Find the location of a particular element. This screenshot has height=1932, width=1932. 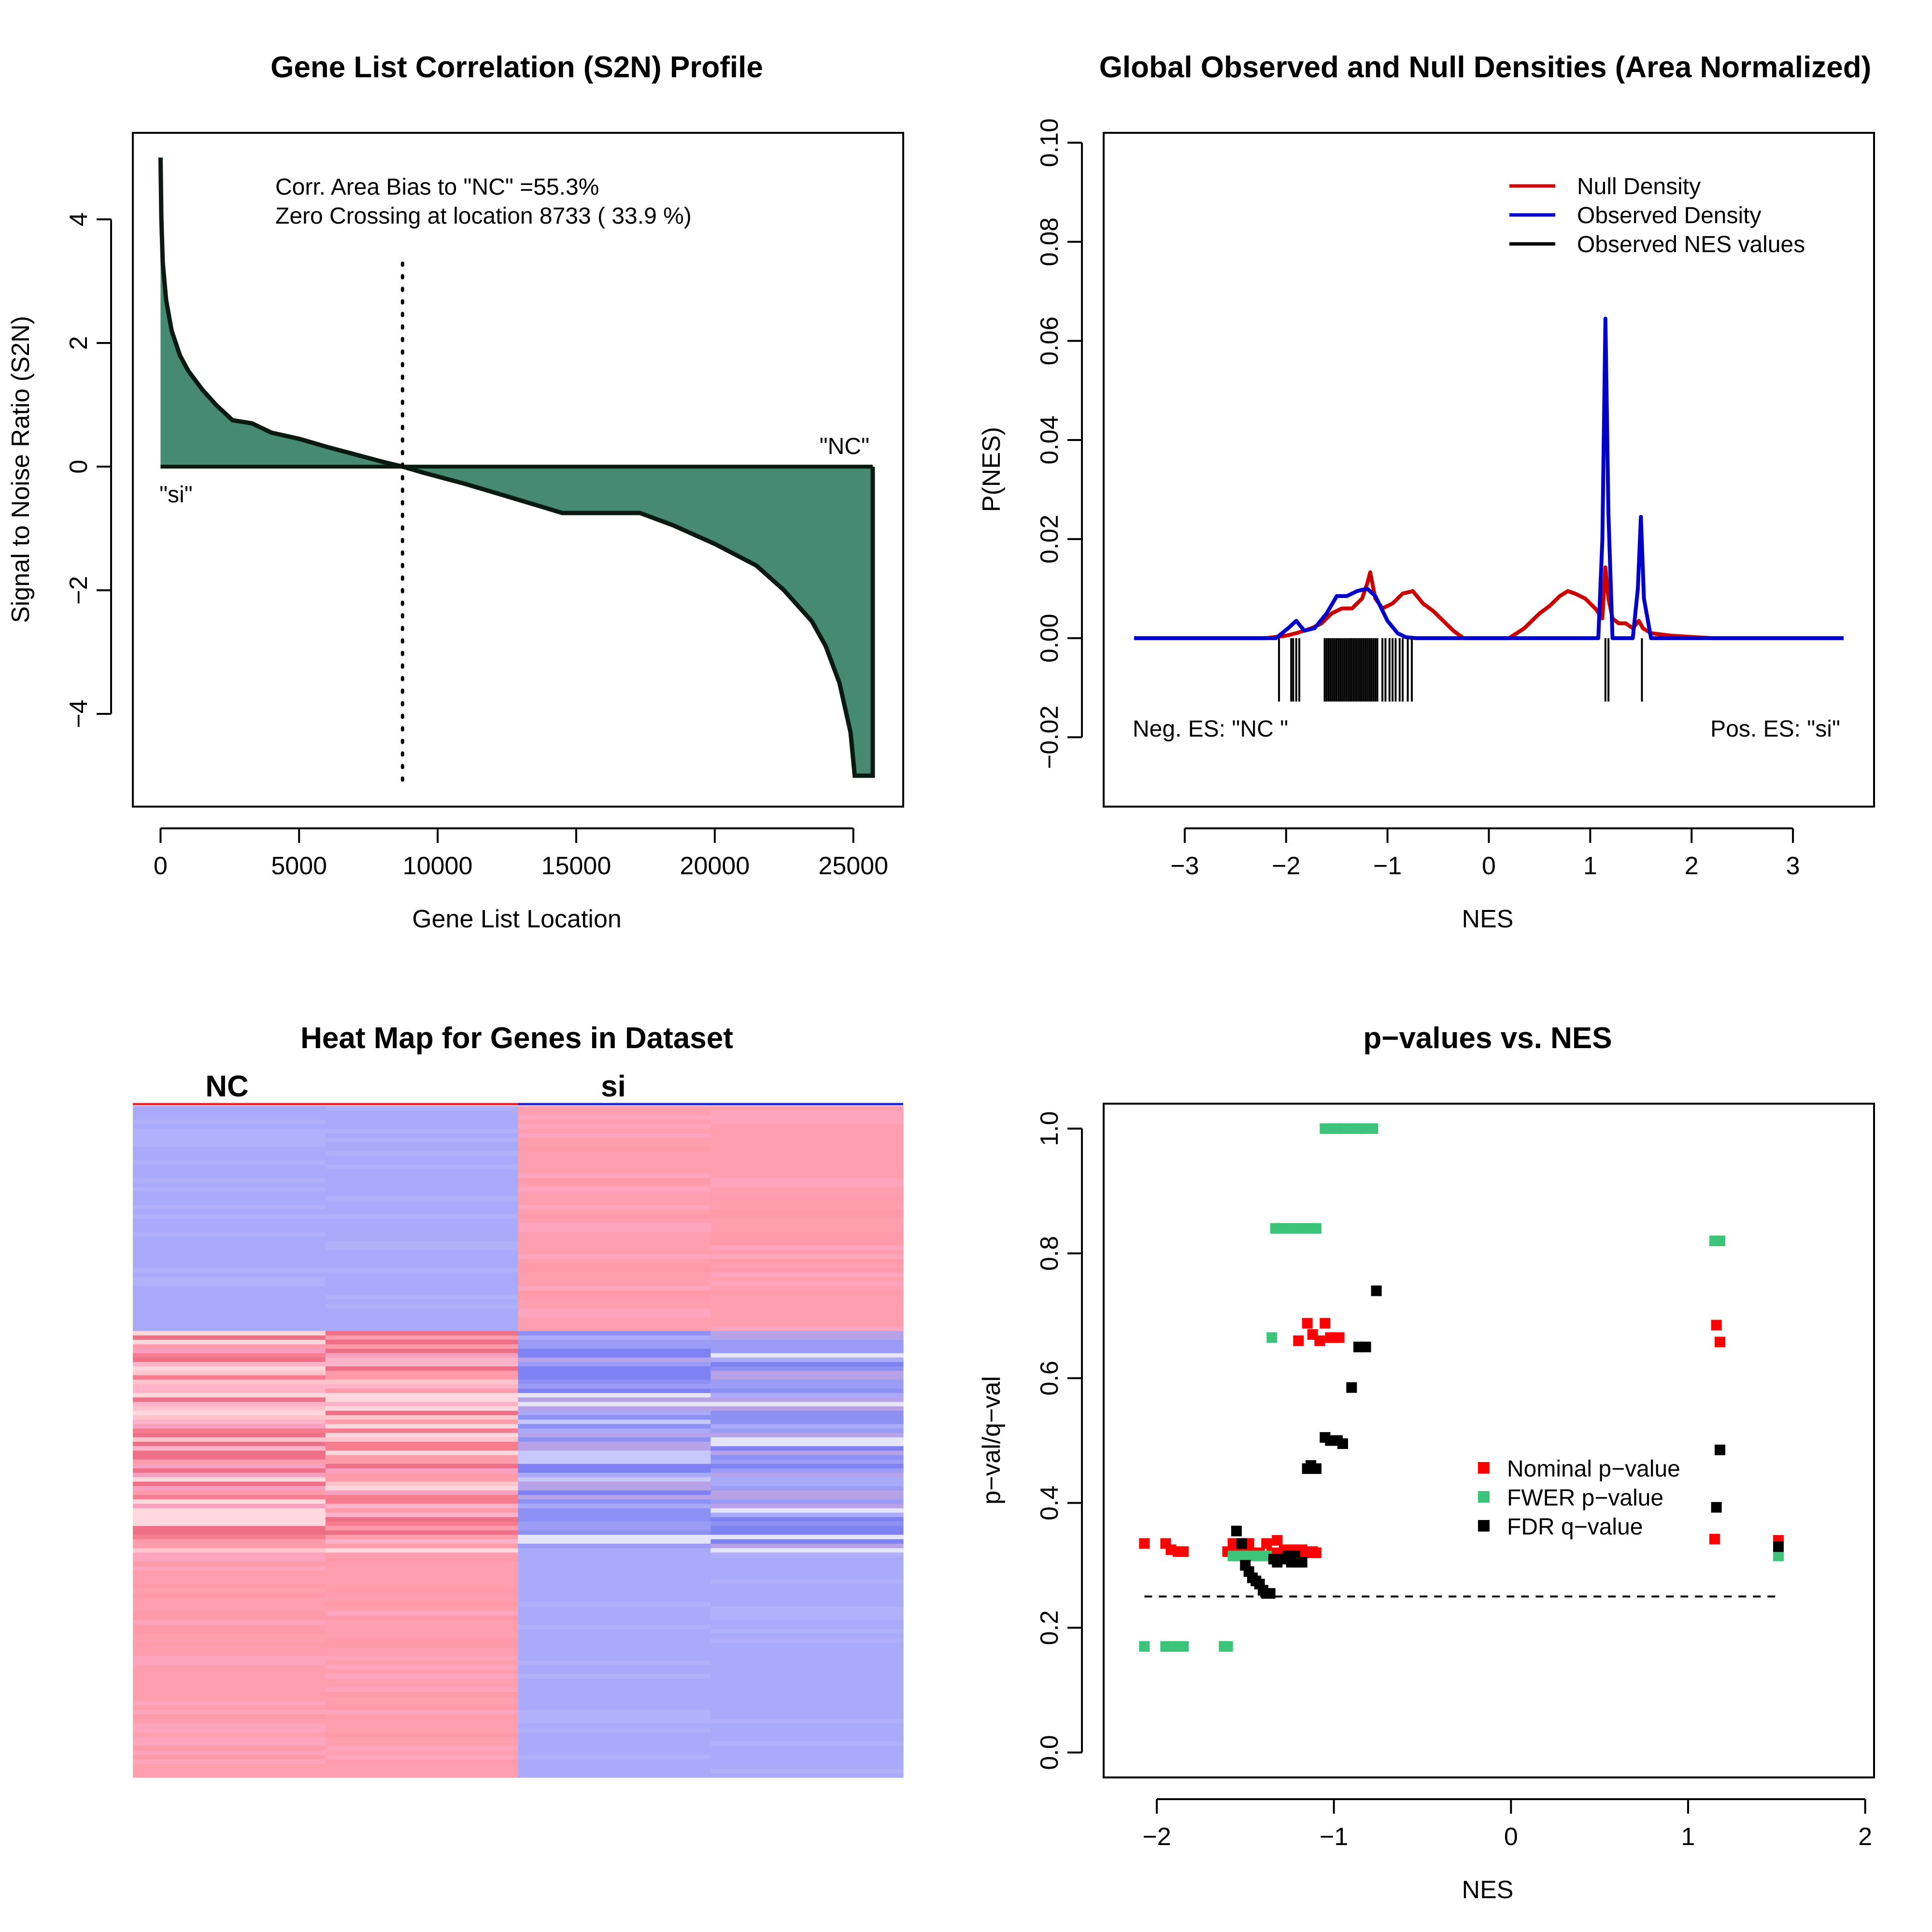

pval-legend-nominal: Nominal p−value is located at coordinates (1593, 1469).